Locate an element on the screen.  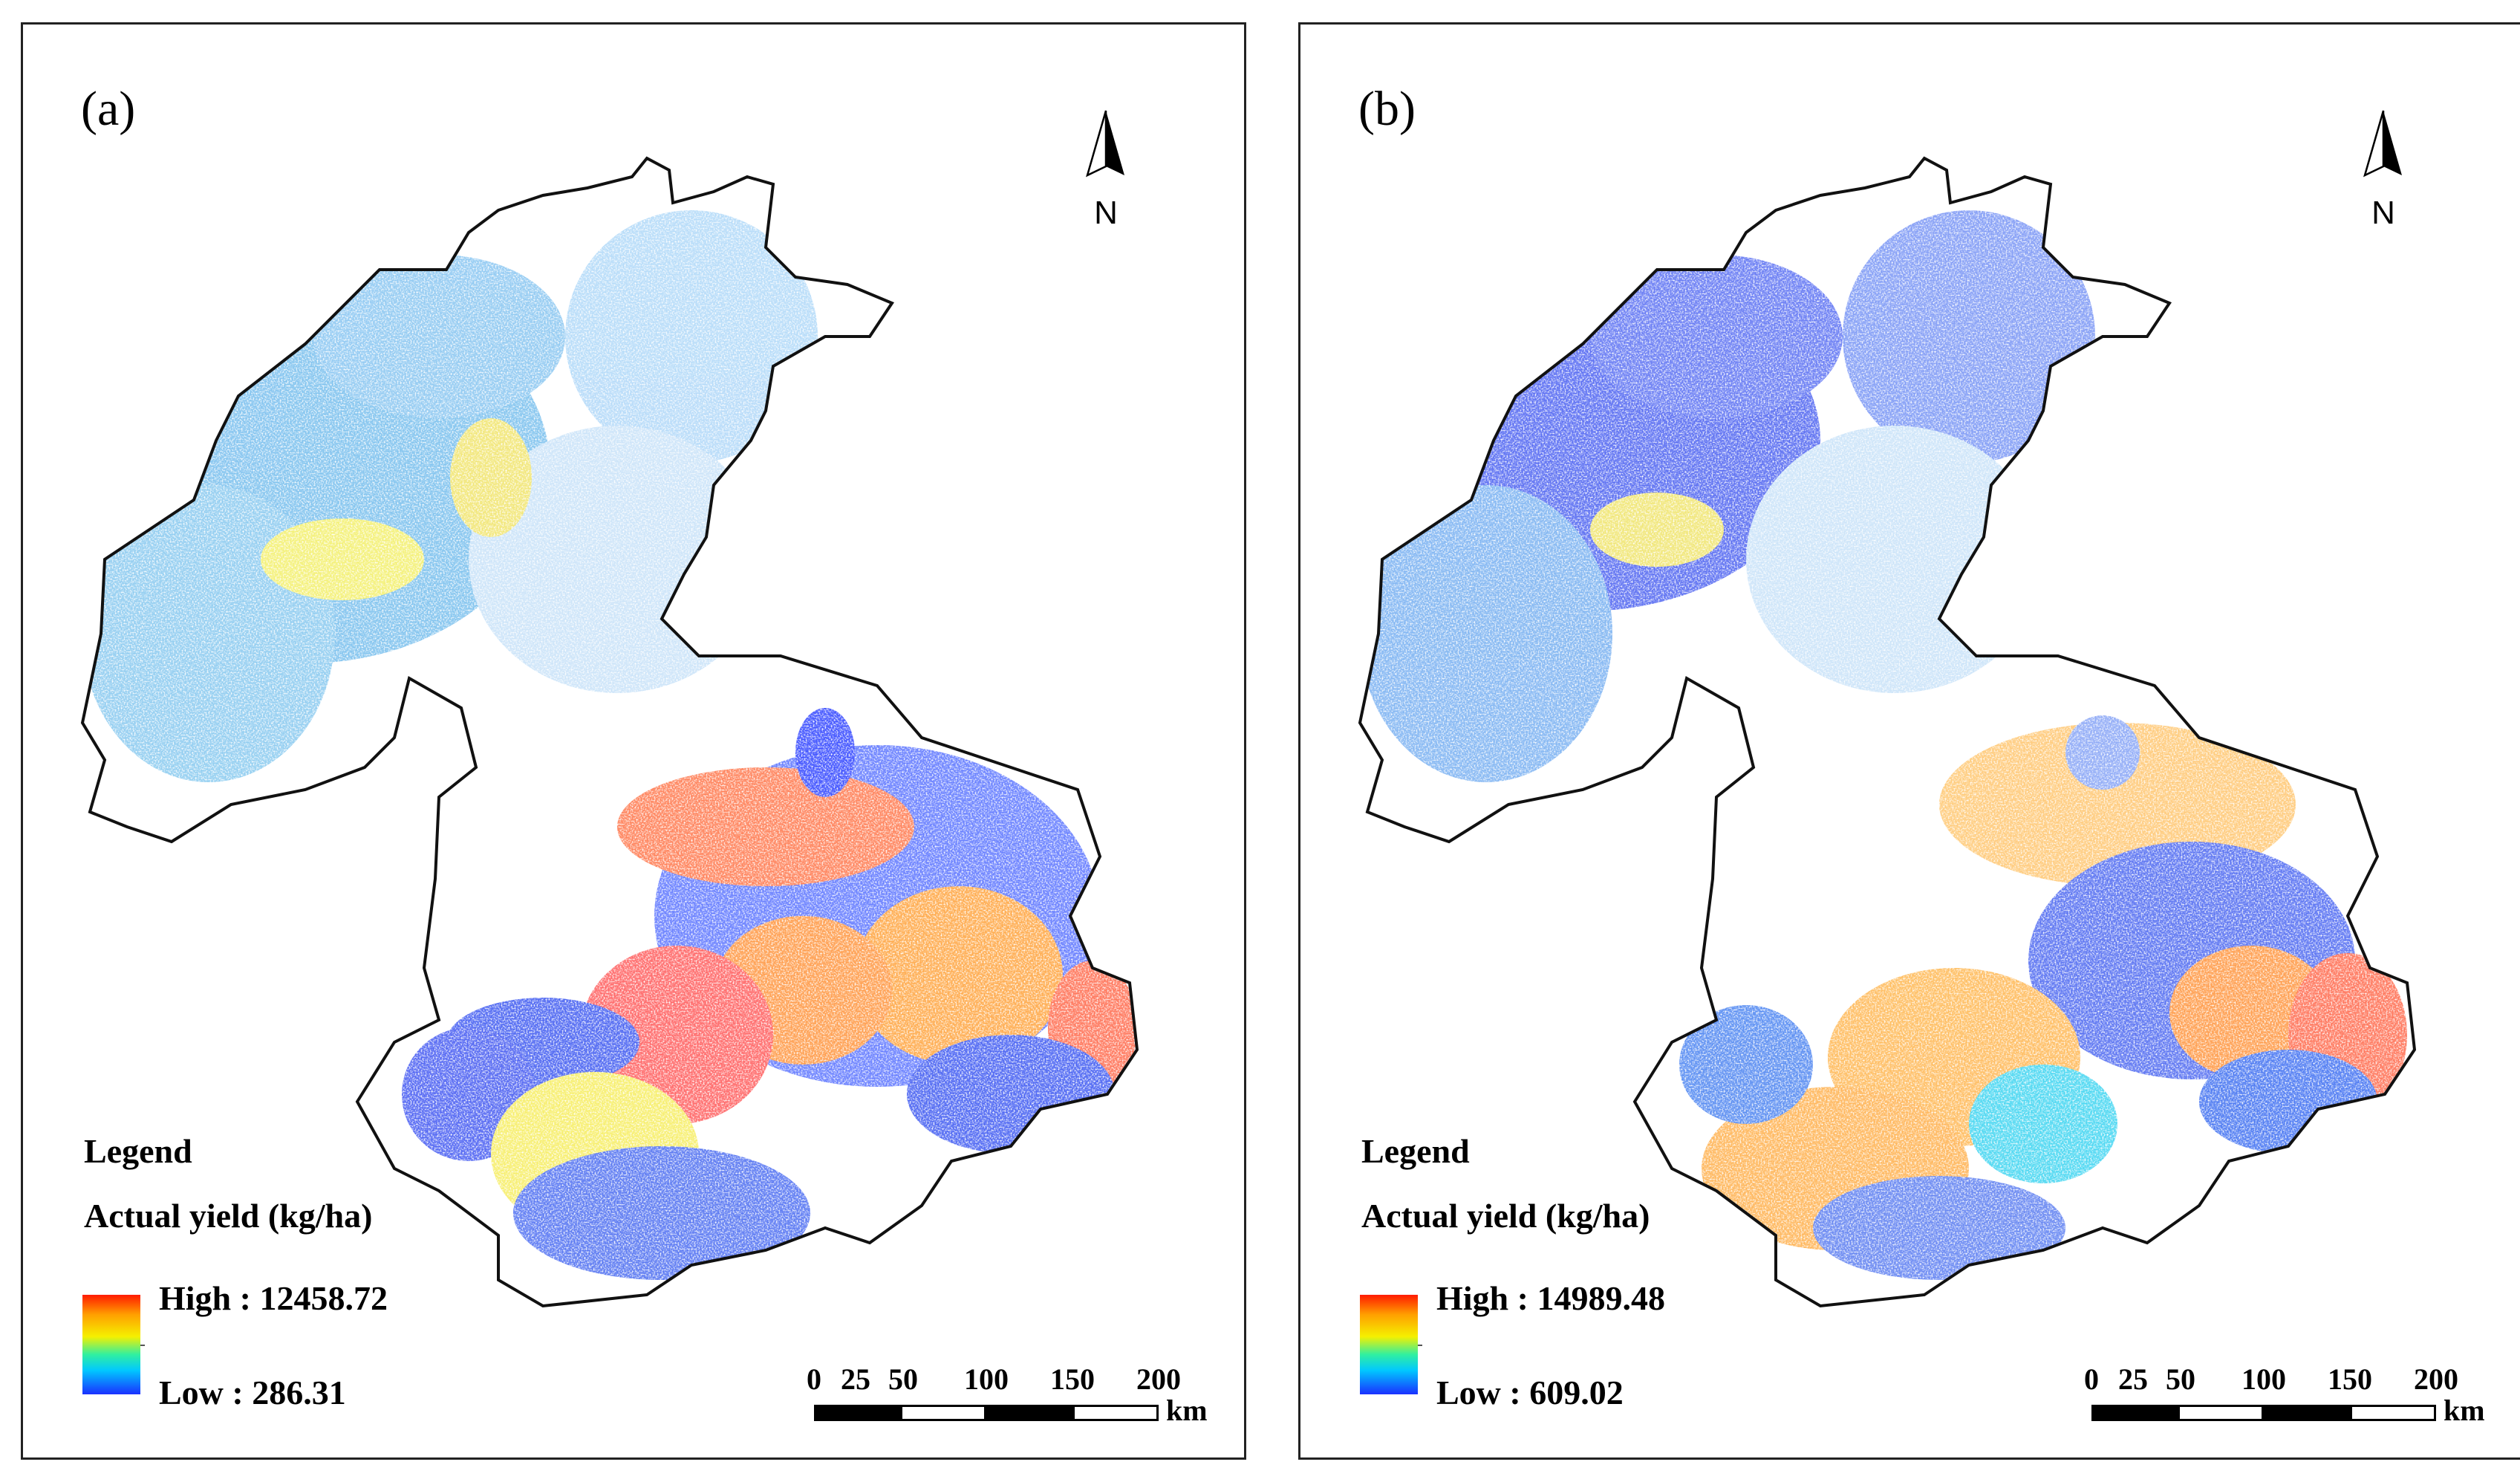
ramp-tick-a is located at coordinates (142, 1346).